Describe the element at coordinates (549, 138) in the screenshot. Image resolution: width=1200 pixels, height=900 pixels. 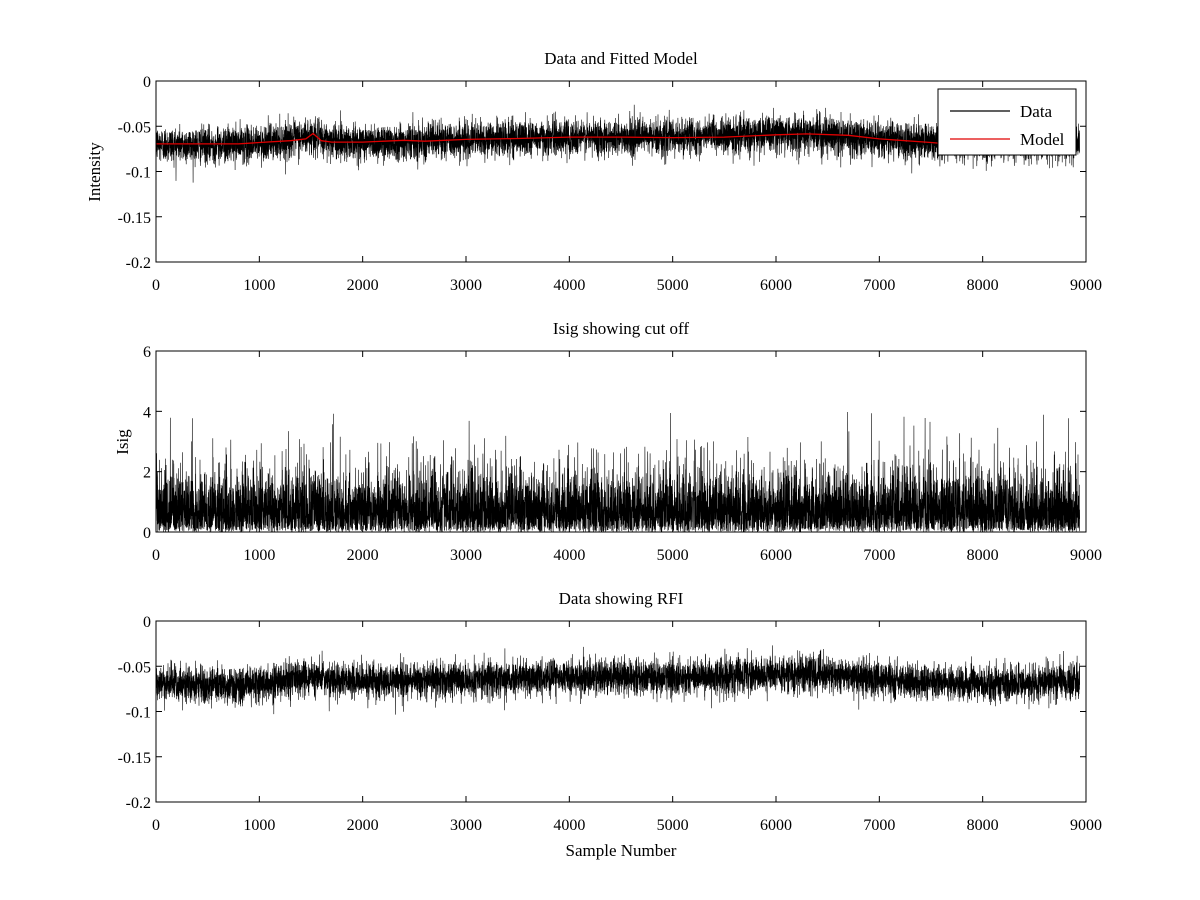
I see `series-line-model` at that location.